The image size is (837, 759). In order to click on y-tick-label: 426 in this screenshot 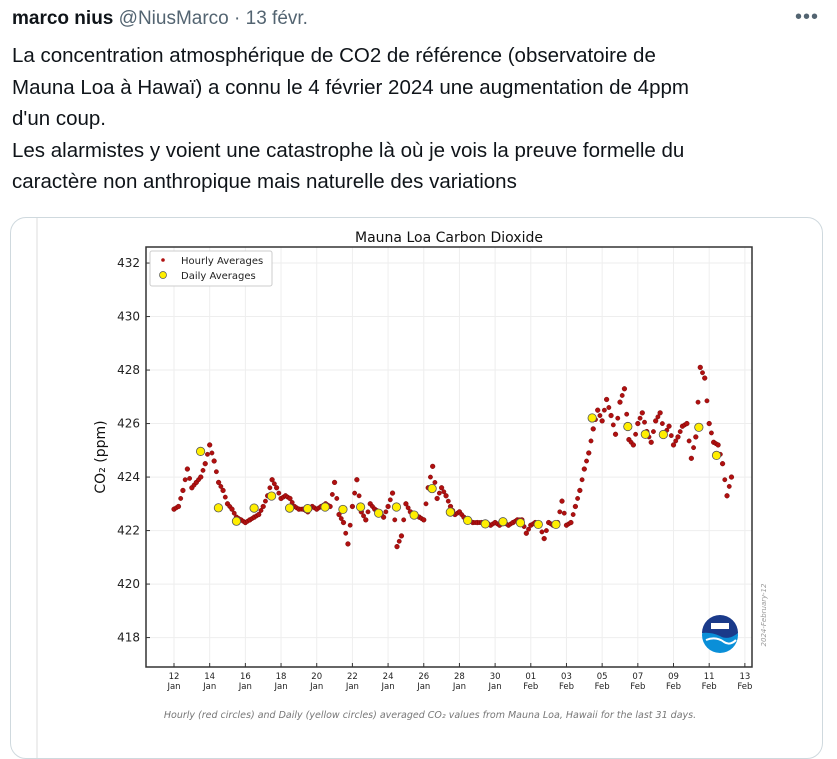, I will do `click(128, 424)`.